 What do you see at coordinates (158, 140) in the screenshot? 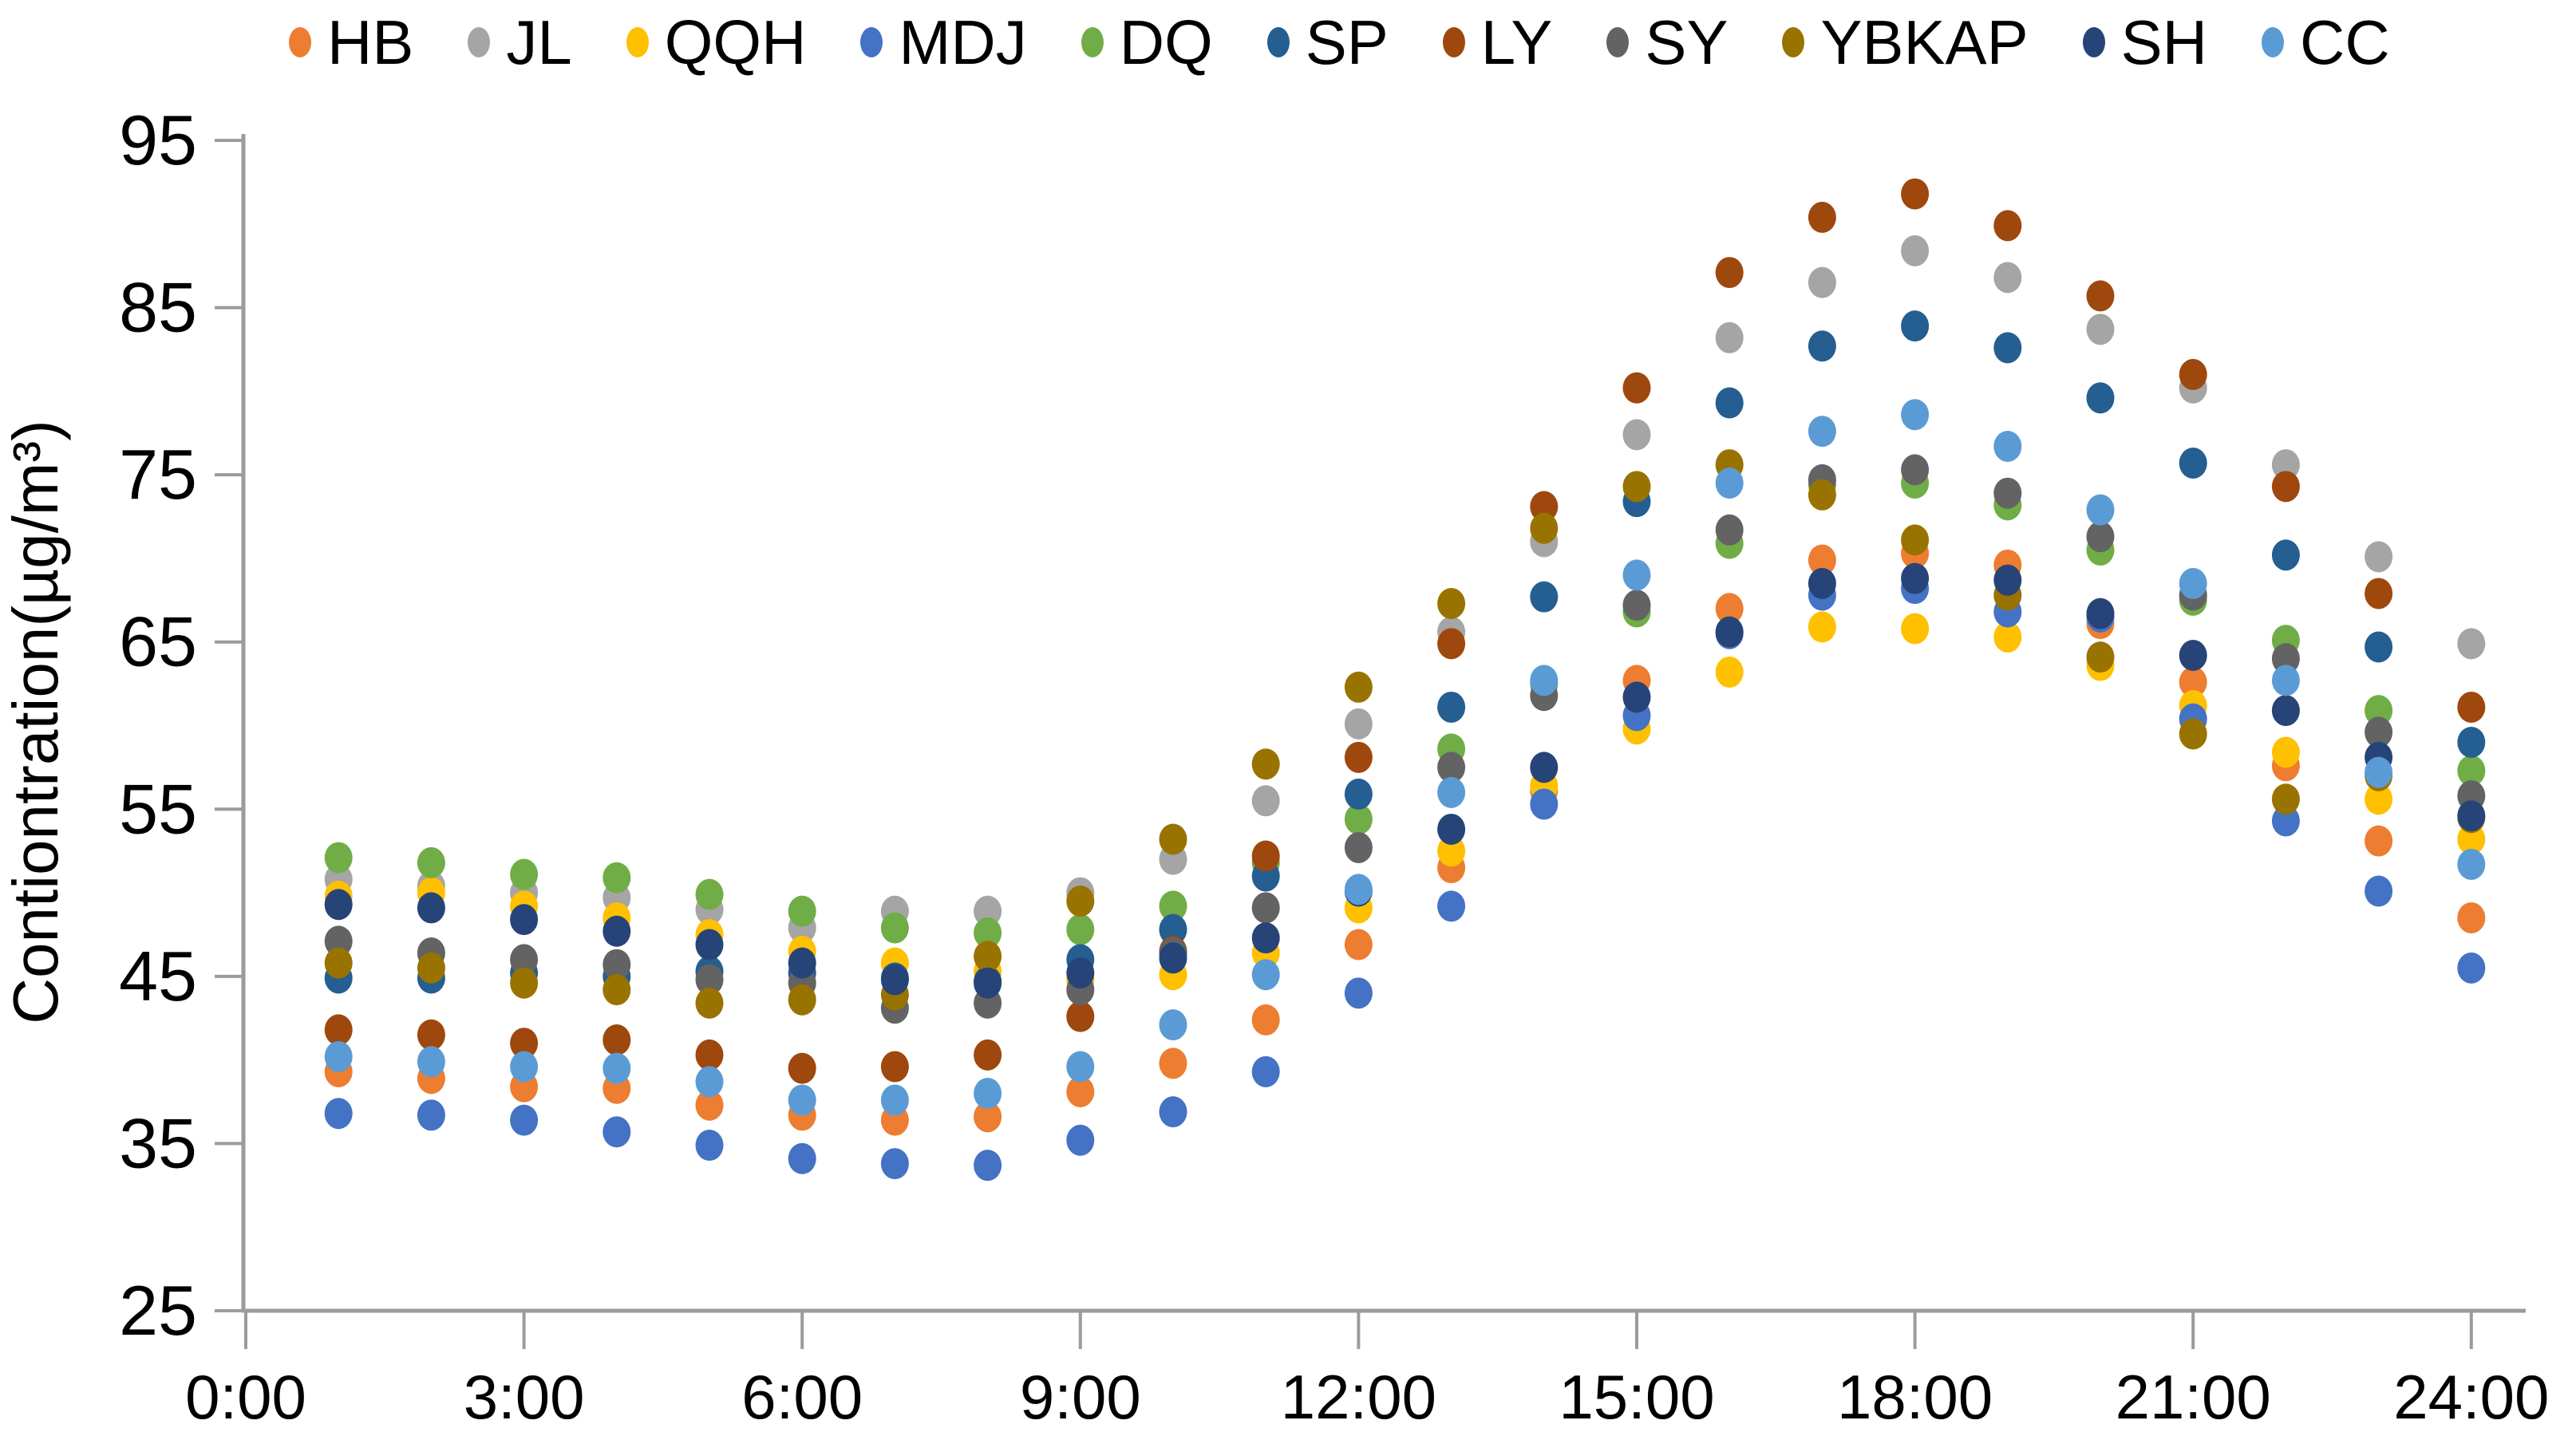
I see `y-tick-label: 95` at bounding box center [158, 140].